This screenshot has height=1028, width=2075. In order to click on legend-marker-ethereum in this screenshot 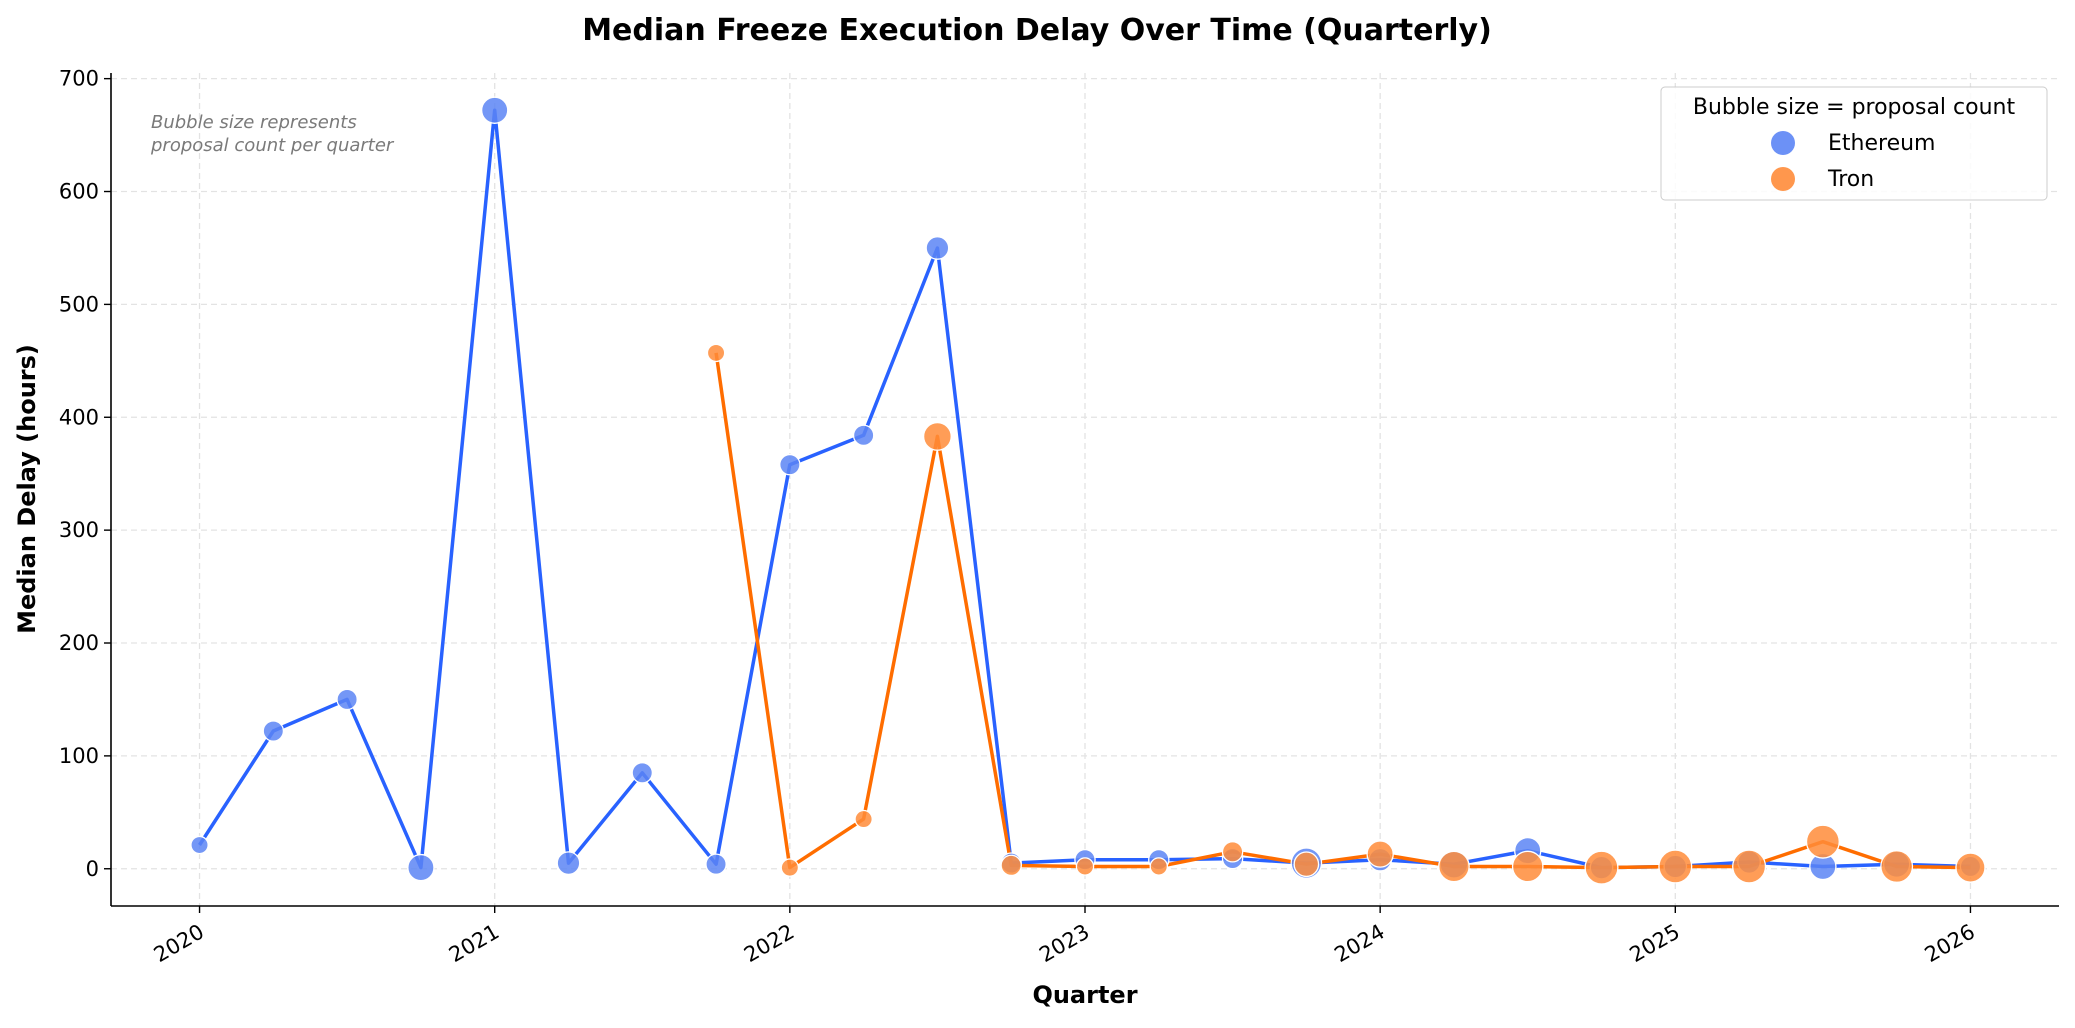, I will do `click(1783, 143)`.